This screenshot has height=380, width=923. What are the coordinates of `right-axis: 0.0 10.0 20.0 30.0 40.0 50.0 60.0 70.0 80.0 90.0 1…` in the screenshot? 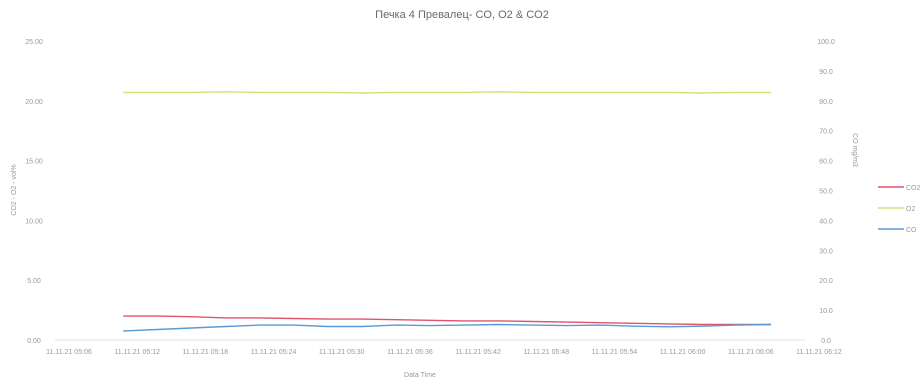 It's located at (826, 192).